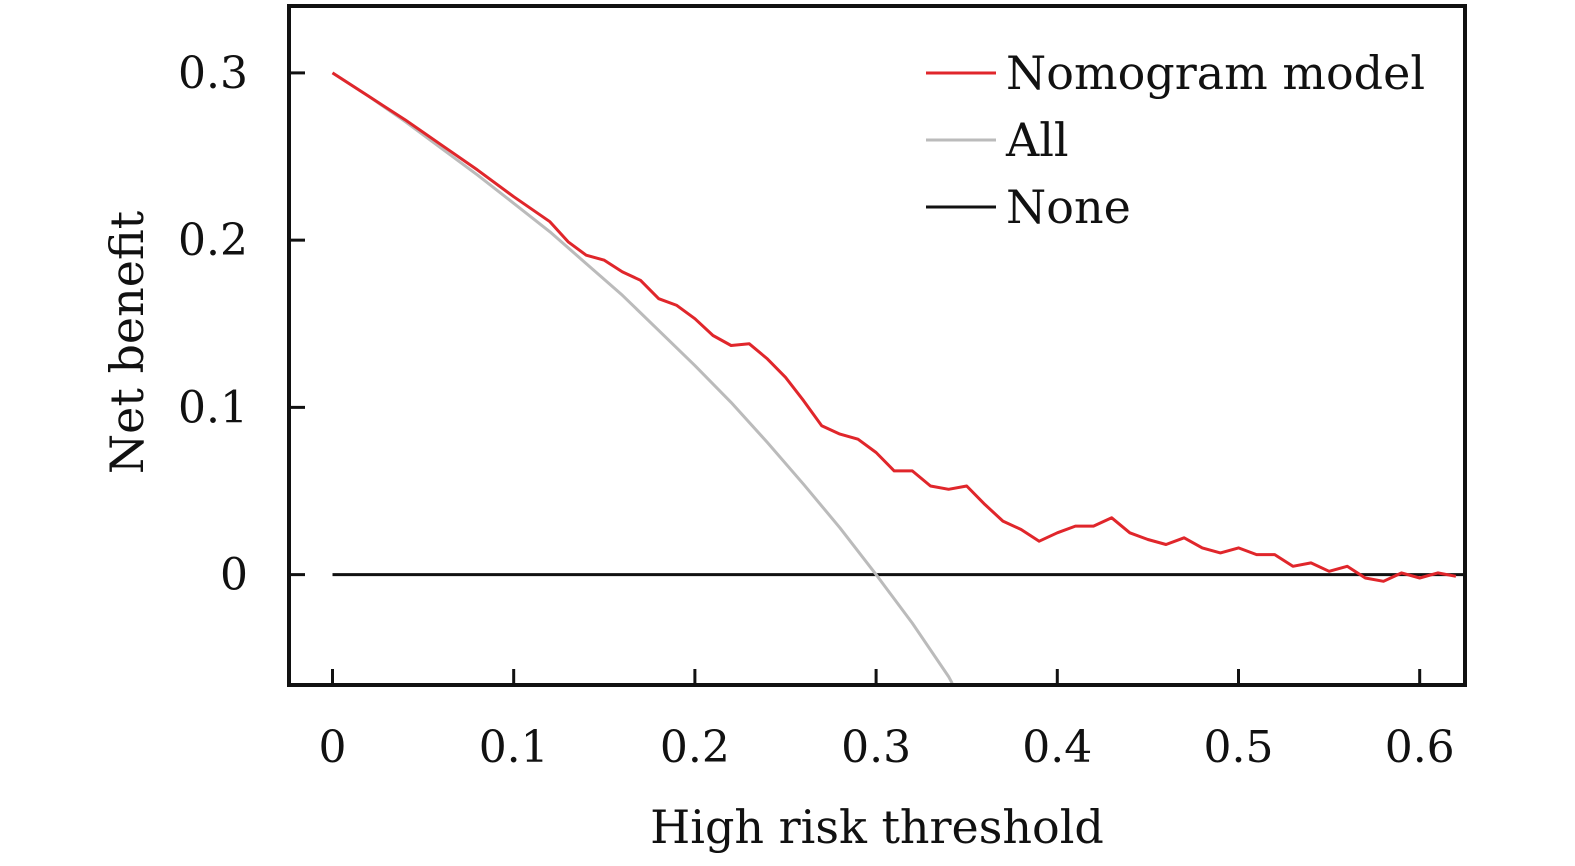 The height and width of the screenshot is (866, 1575). I want to click on x-tick-label: 0.3, so click(876, 747).